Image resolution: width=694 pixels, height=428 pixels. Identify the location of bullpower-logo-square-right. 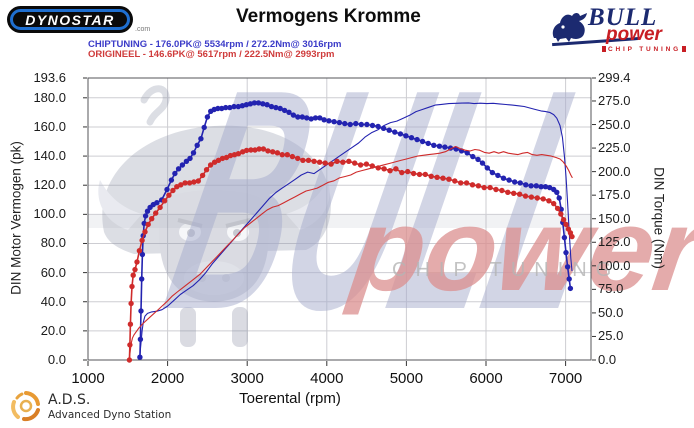
(684, 49).